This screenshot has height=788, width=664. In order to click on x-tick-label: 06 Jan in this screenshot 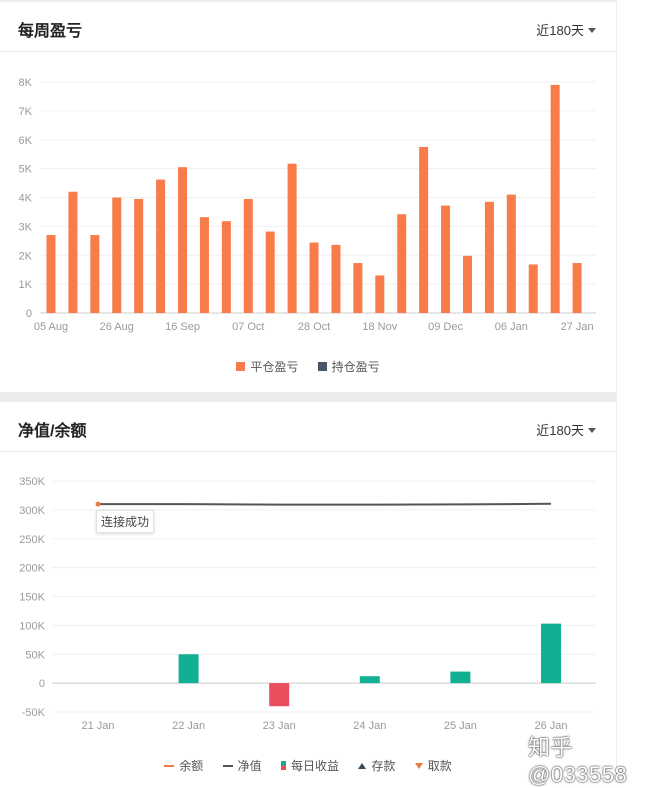, I will do `click(511, 327)`.